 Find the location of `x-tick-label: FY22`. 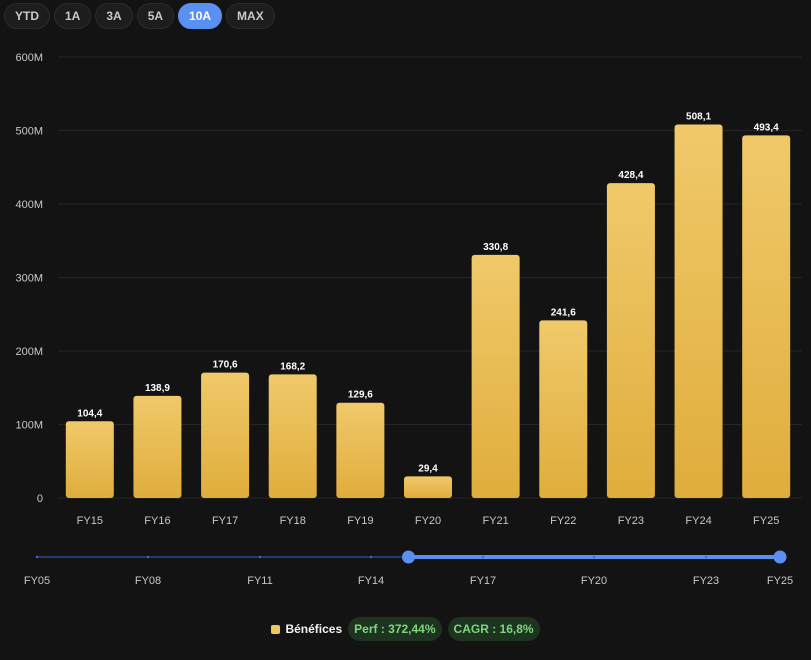

x-tick-label: FY22 is located at coordinates (563, 521).